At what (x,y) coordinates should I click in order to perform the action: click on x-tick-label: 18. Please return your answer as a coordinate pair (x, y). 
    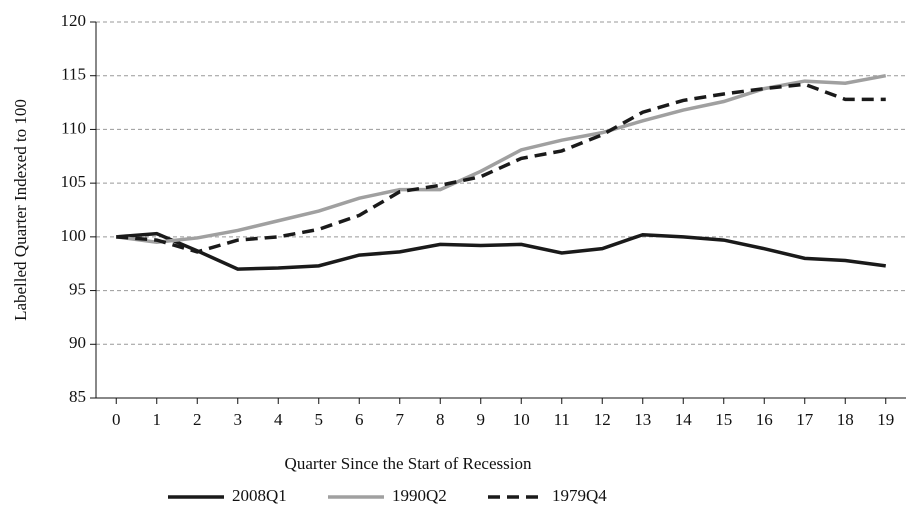
    Looking at the image, I should click on (845, 419).